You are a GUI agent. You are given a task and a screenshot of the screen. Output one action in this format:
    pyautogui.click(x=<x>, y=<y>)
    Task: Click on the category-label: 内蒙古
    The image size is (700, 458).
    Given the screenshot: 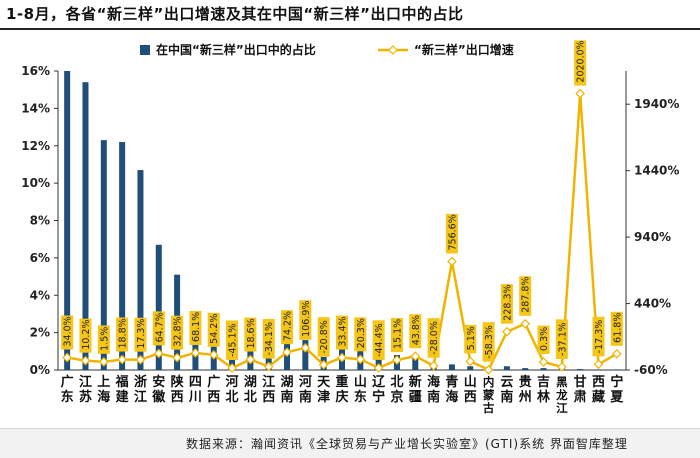 What is the action you would take?
    pyautogui.click(x=489, y=395)
    